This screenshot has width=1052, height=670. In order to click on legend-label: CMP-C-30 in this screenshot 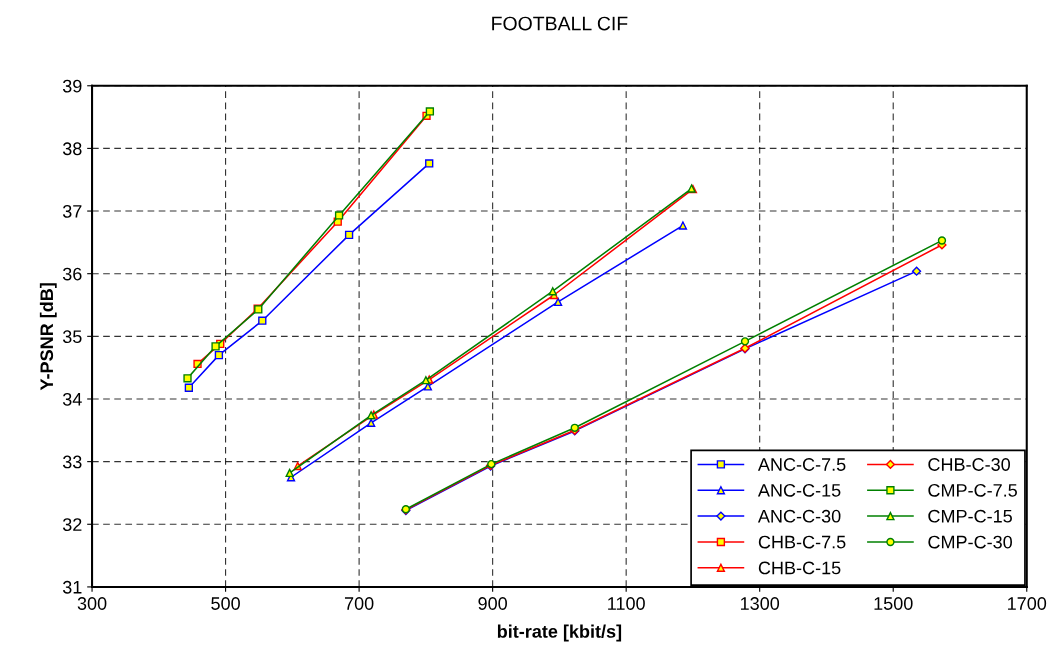, I will do `click(970, 542)`.